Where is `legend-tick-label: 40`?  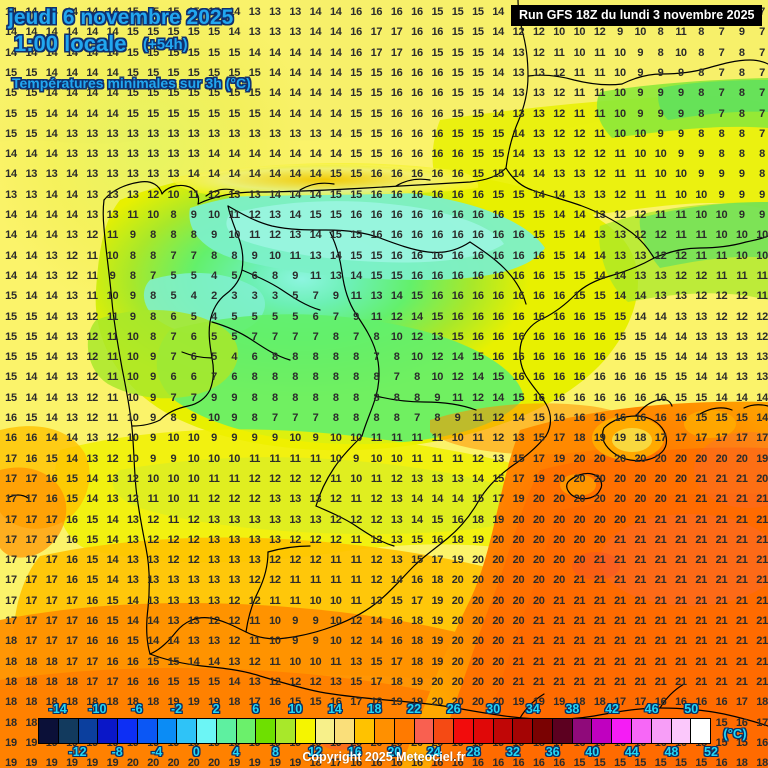 legend-tick-label: 40 is located at coordinates (592, 752).